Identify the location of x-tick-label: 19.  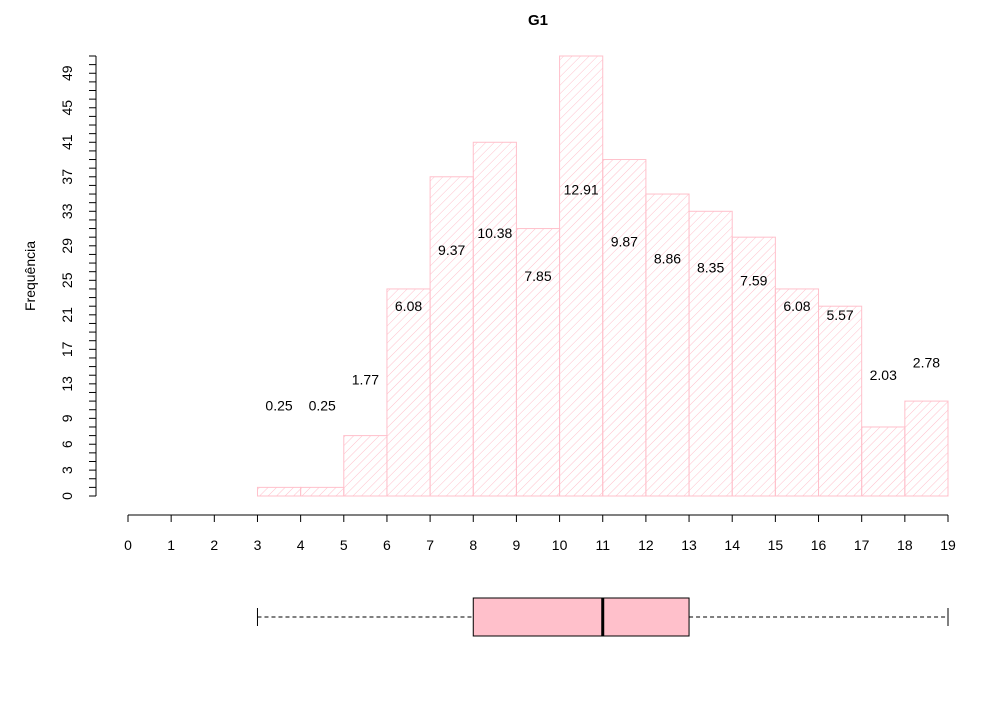
(948, 545).